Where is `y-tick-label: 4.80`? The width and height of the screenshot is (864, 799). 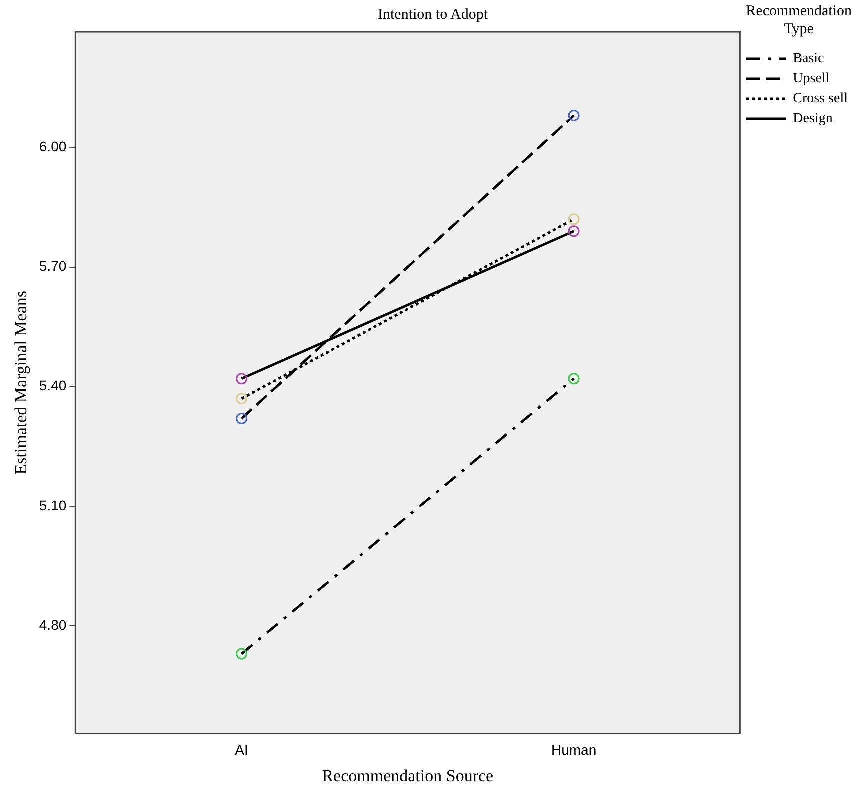
y-tick-label: 4.80 is located at coordinates (53, 624).